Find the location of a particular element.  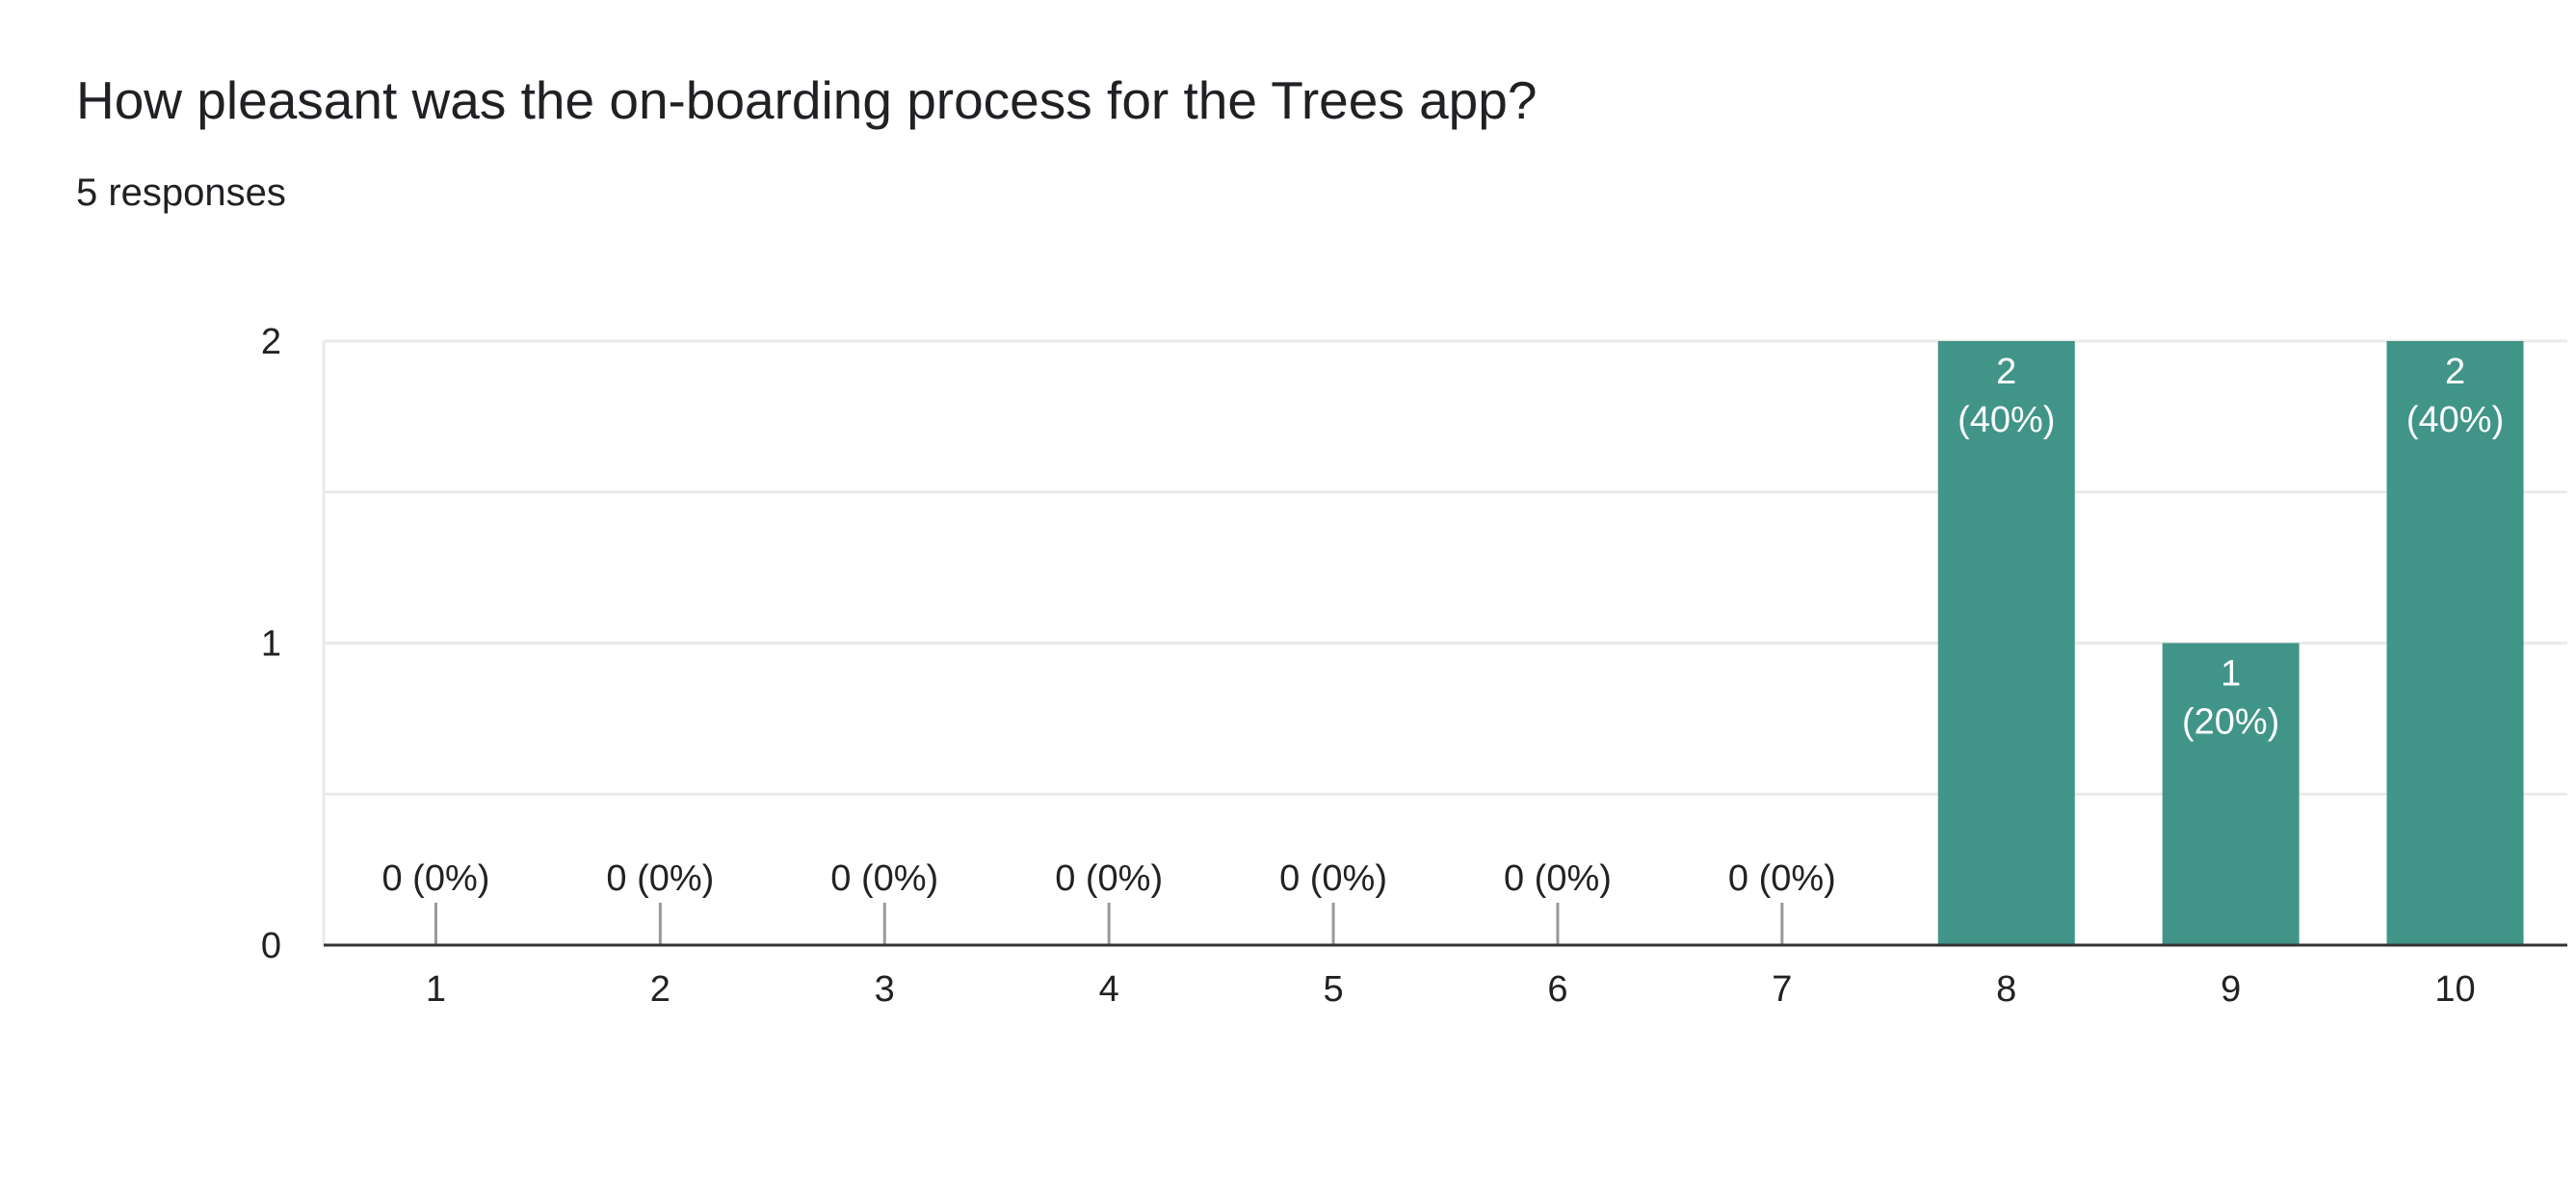

x-tick-label: 9 is located at coordinates (2231, 989).